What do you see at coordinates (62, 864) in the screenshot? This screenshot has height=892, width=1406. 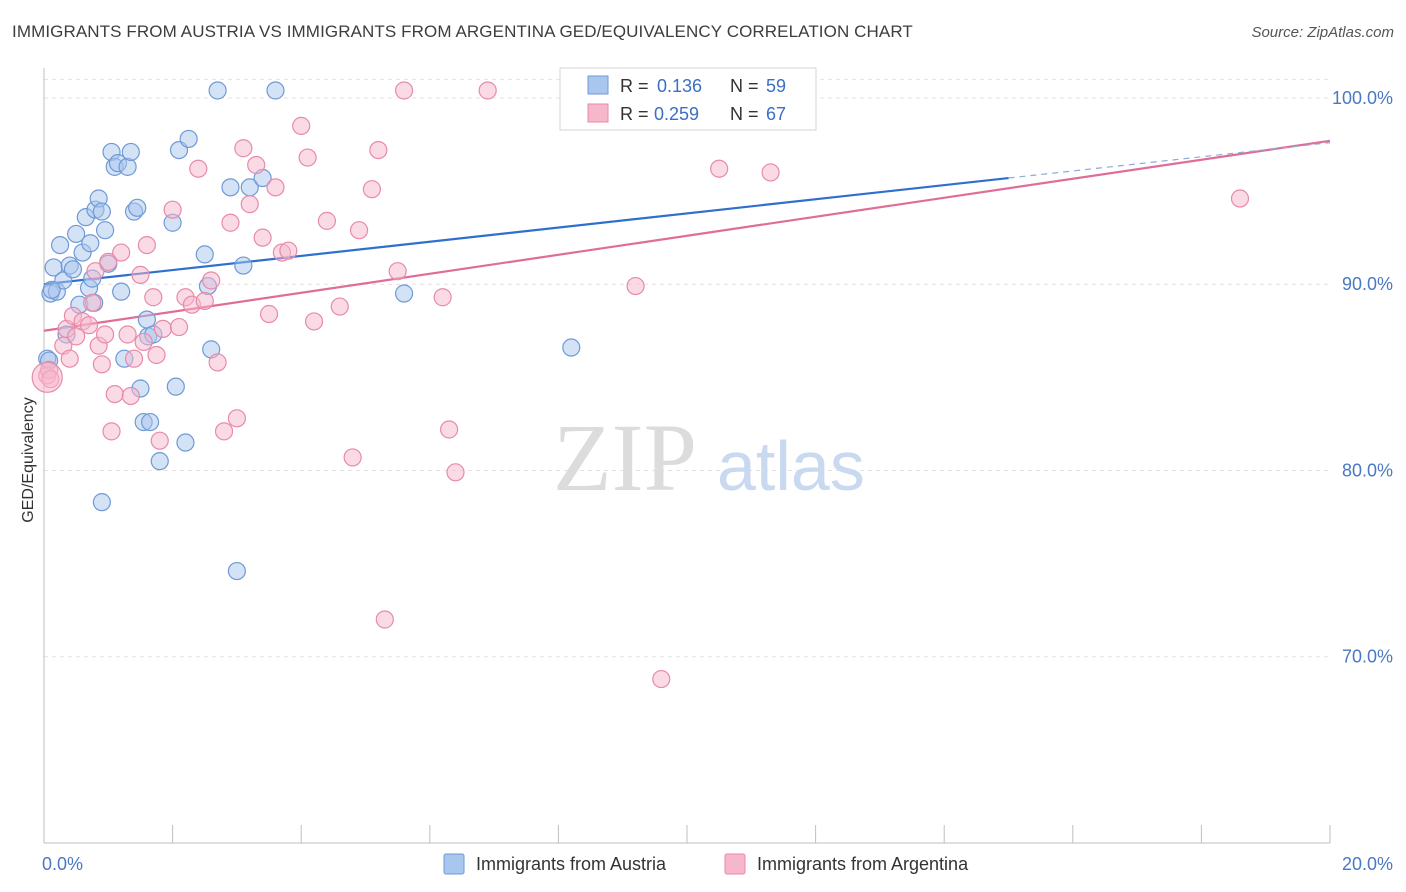 I see `x-tick-label: 0.0%` at bounding box center [62, 864].